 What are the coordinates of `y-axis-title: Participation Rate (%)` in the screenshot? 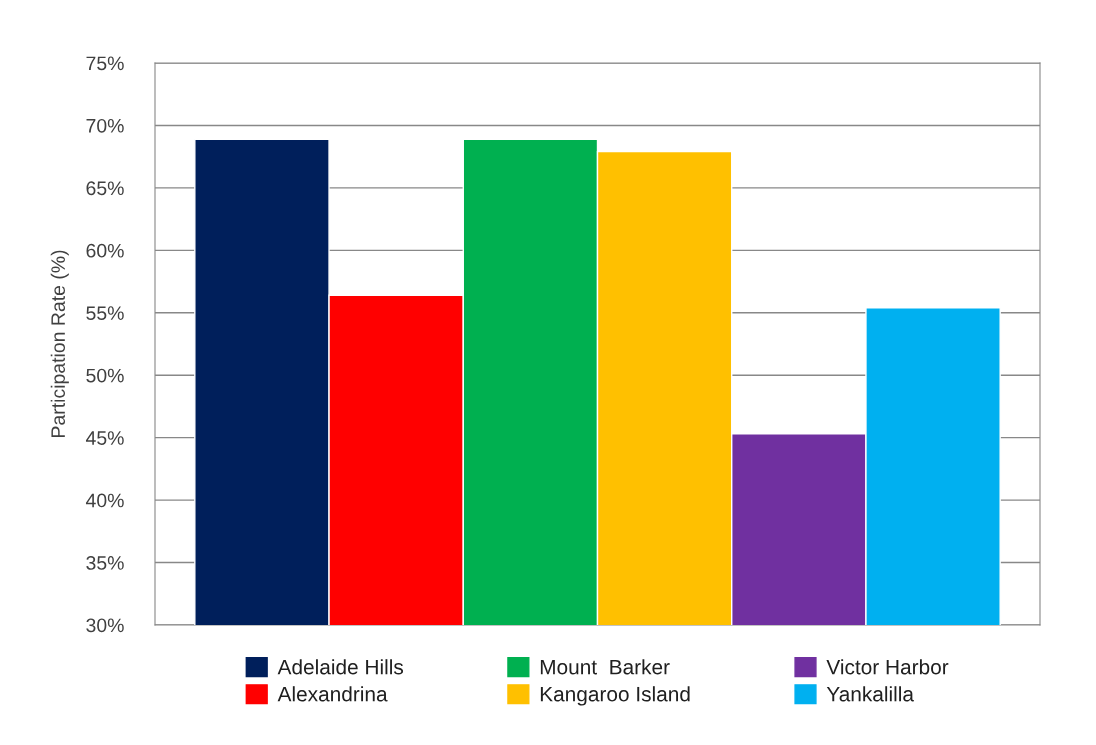 It's located at (59, 343).